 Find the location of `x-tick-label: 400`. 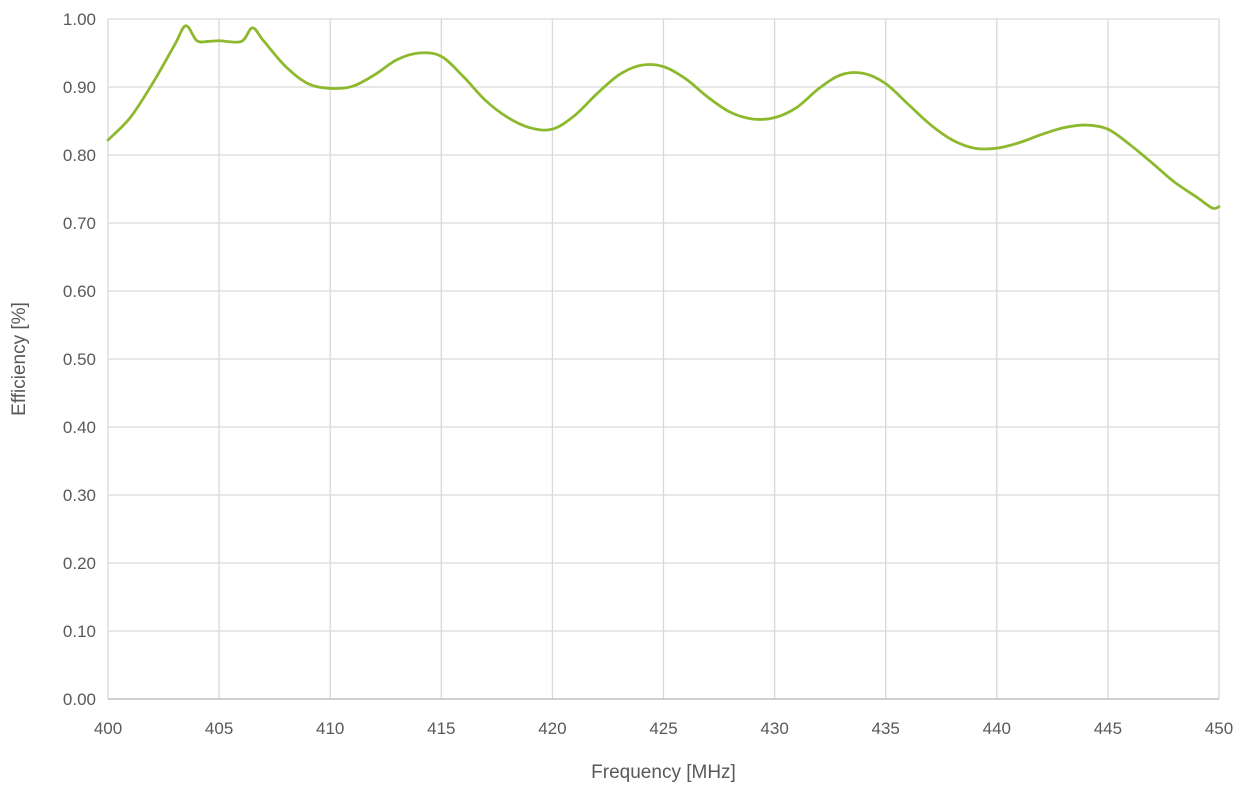

x-tick-label: 400 is located at coordinates (108, 728).